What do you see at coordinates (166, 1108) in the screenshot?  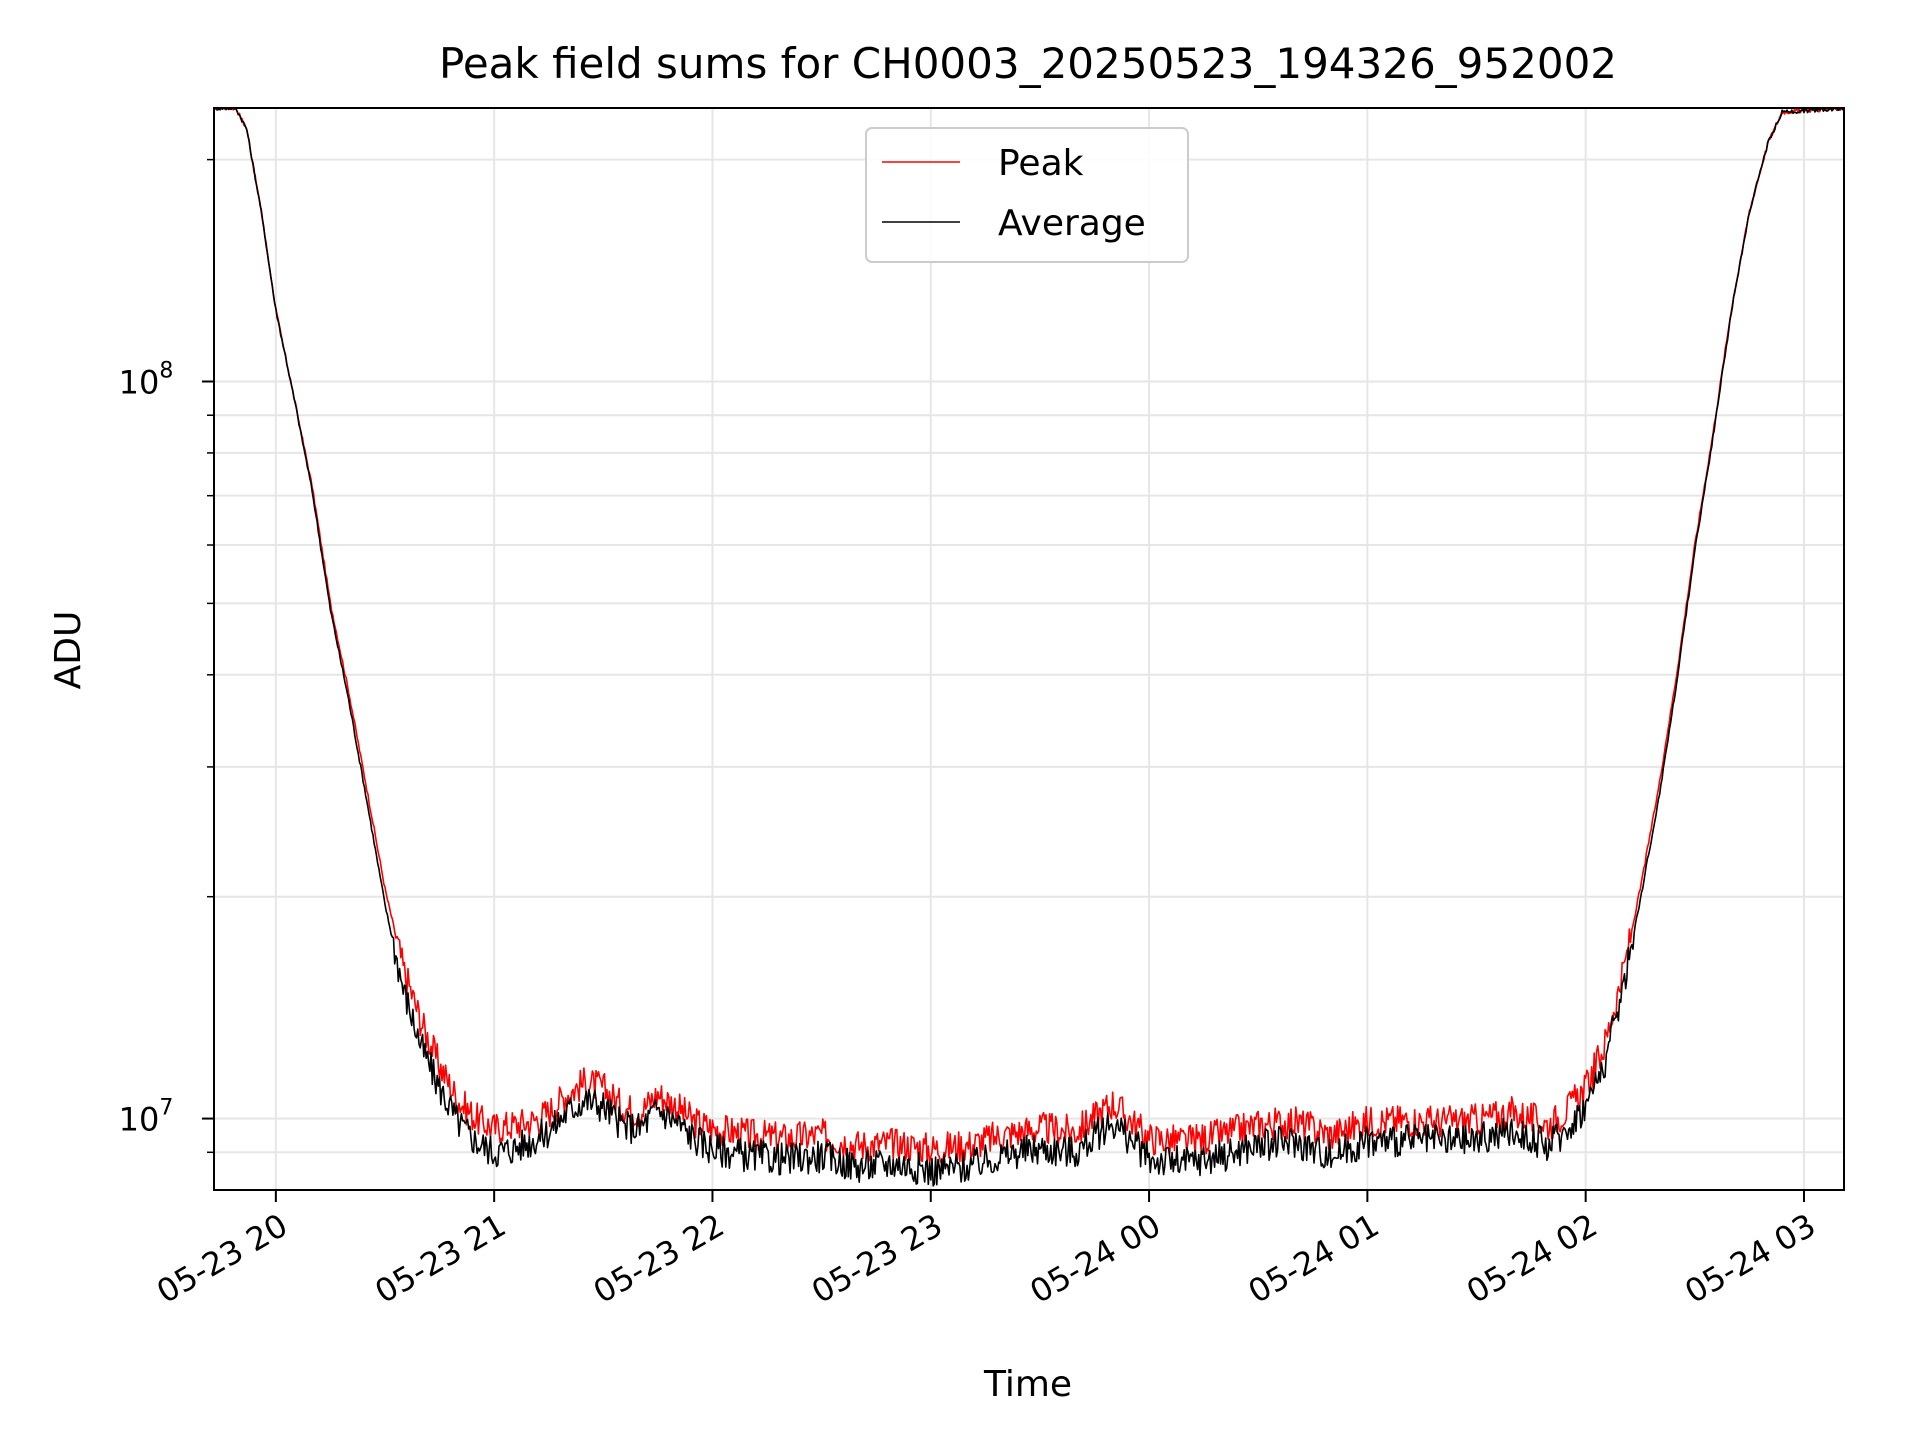 I see `y-tick-exponent: 7` at bounding box center [166, 1108].